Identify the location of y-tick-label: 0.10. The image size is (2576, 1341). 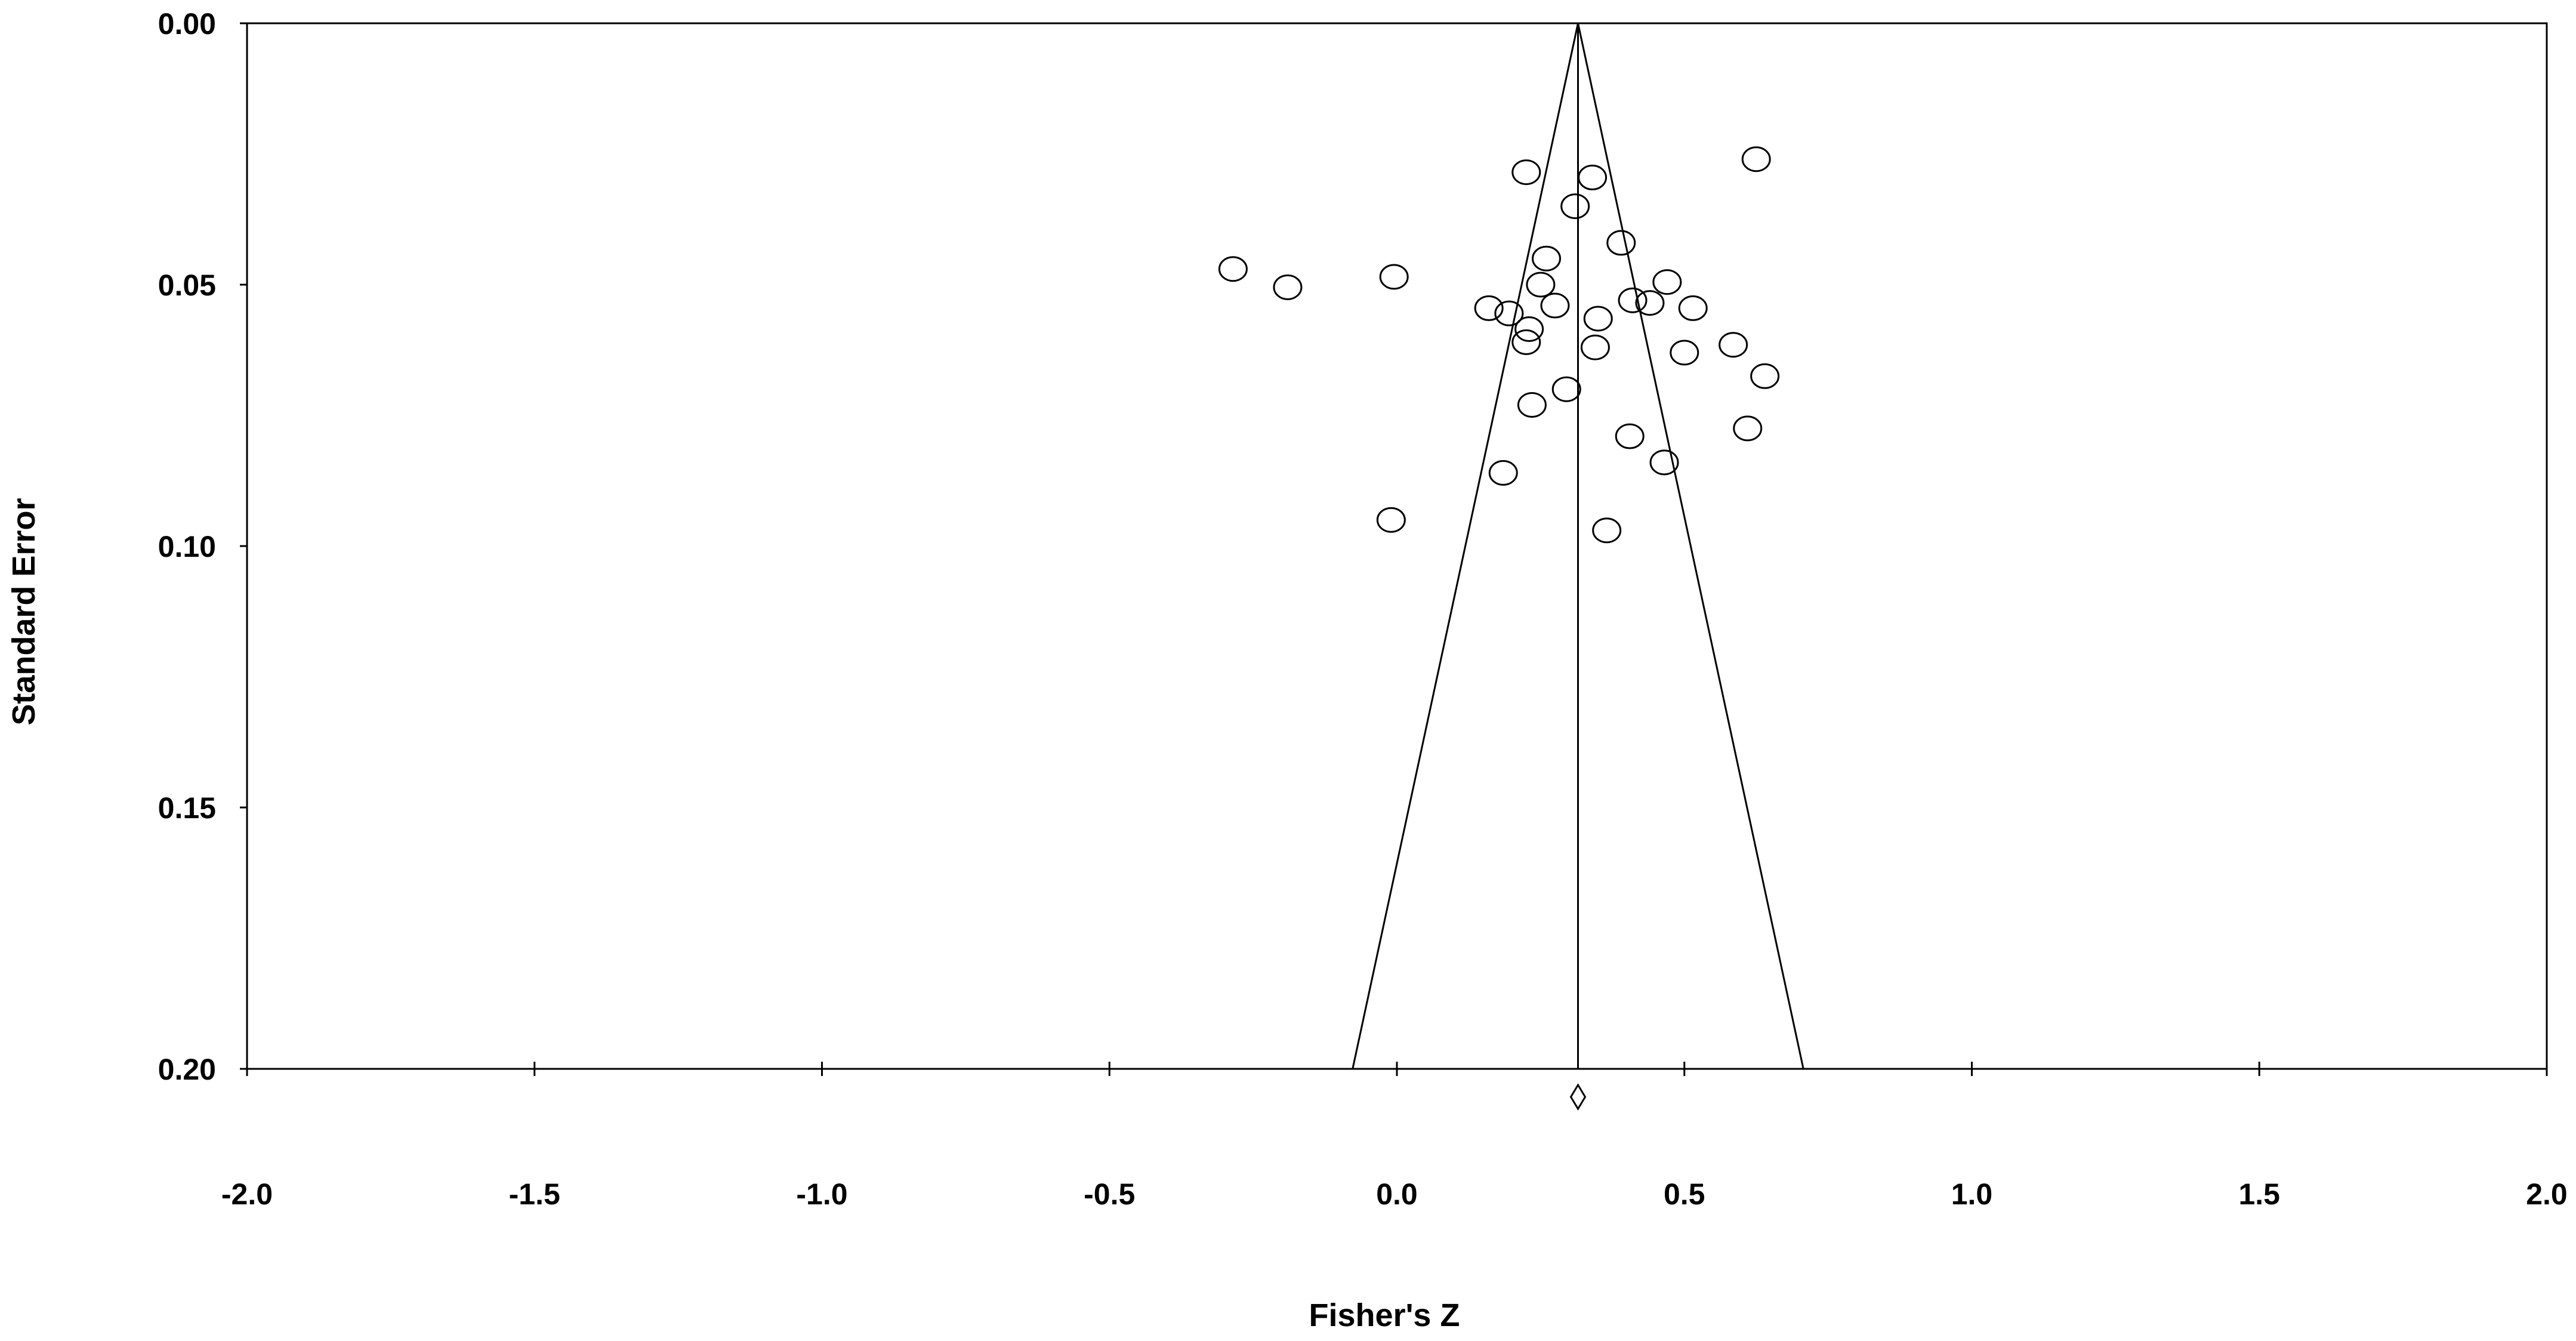
(187, 547).